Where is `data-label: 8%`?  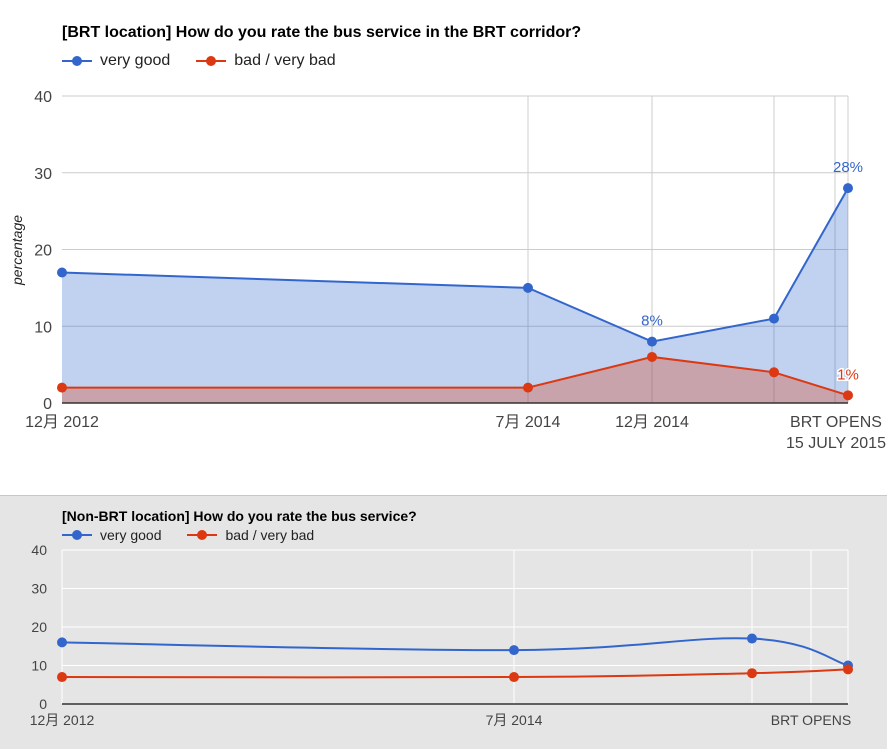 data-label: 8% is located at coordinates (652, 321).